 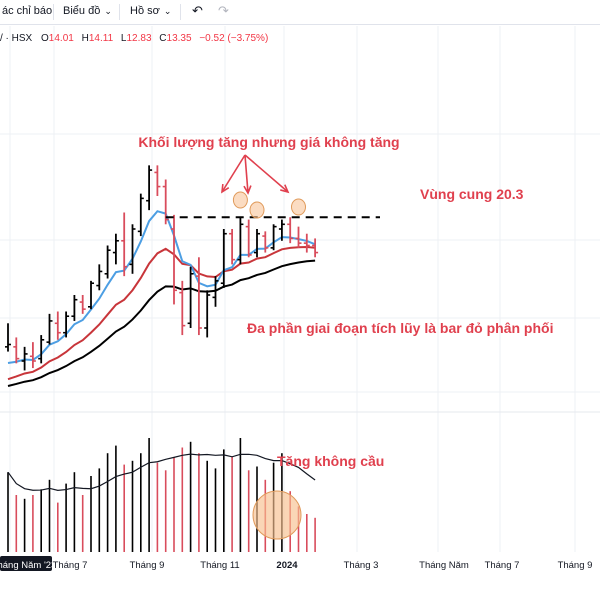 I want to click on redo-icon: ↷, so click(x=223, y=10).